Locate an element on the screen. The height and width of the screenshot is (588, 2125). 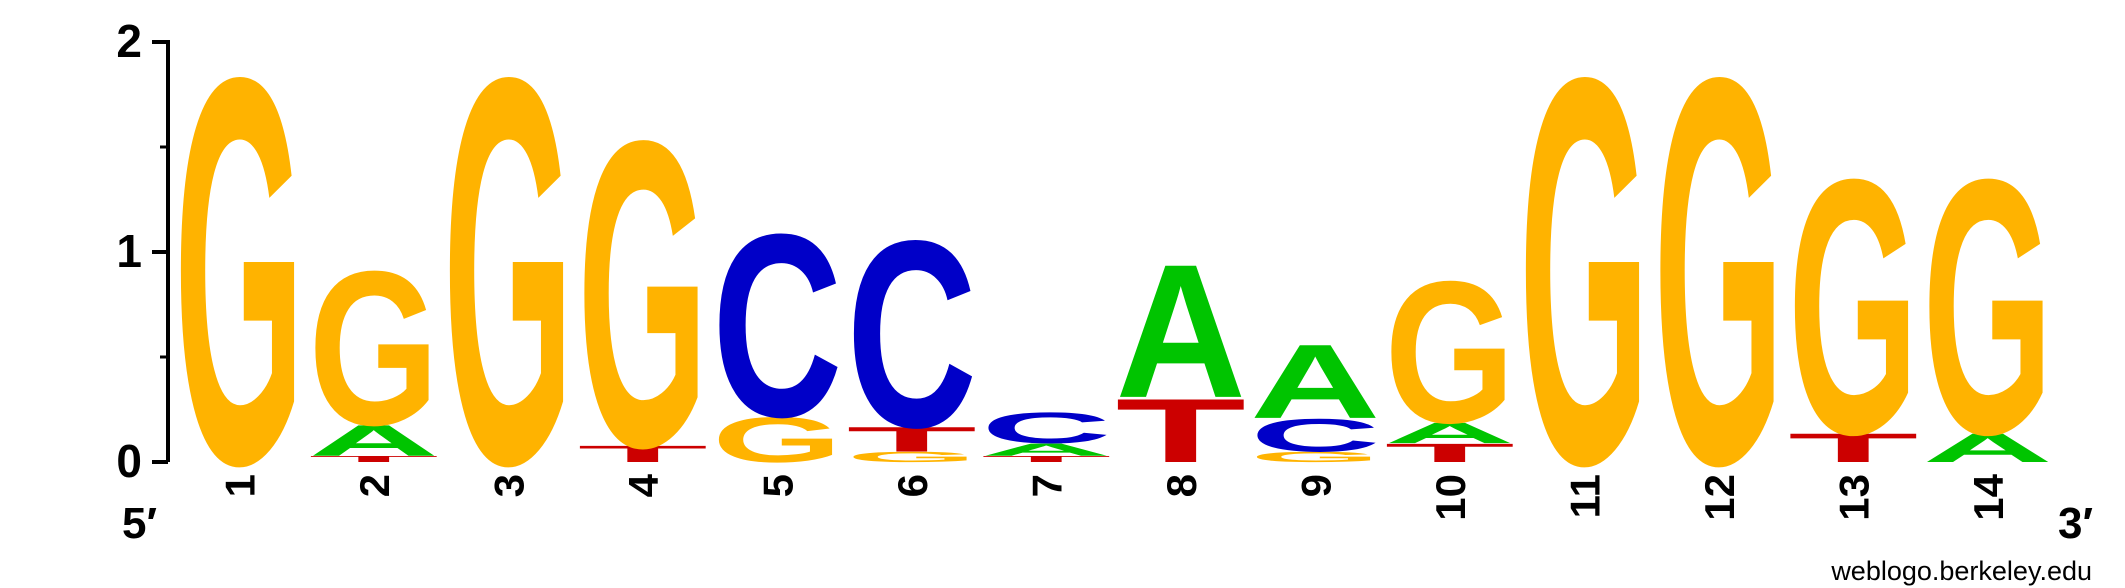
credit-text: weblogo.berkeley.edu is located at coordinates (1961, 571).